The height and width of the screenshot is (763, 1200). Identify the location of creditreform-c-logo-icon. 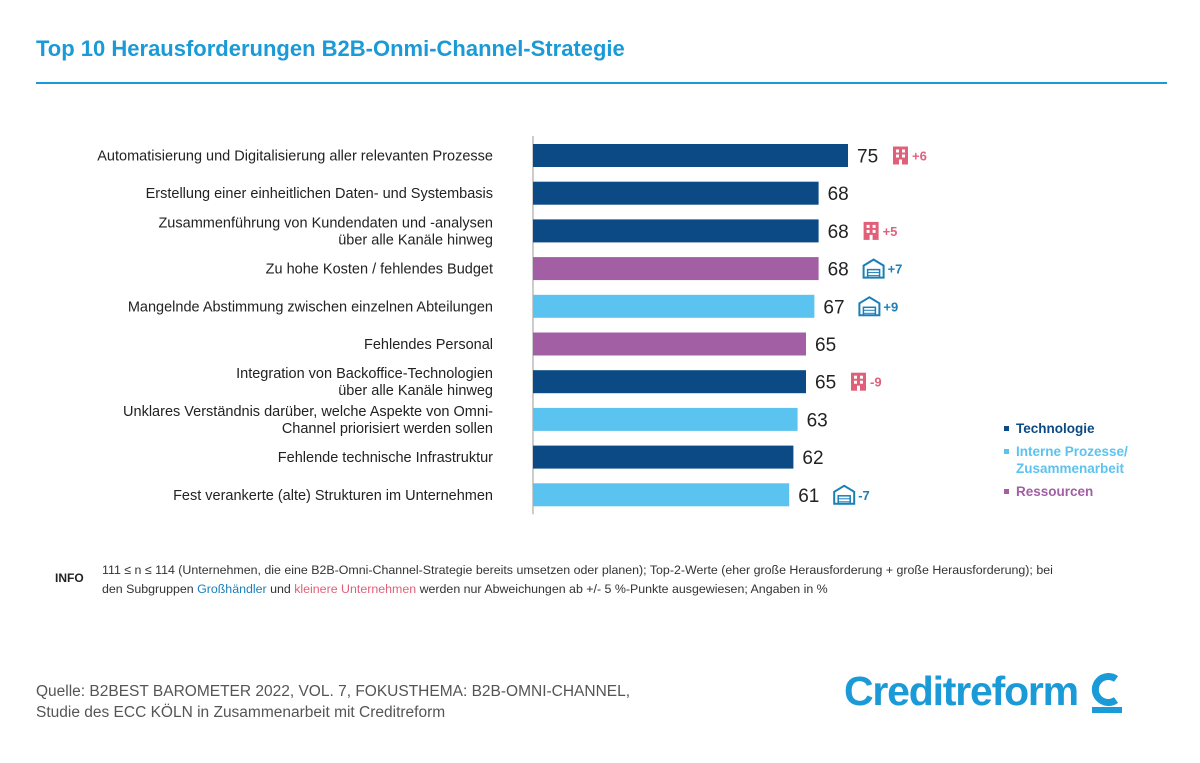
(1106, 692).